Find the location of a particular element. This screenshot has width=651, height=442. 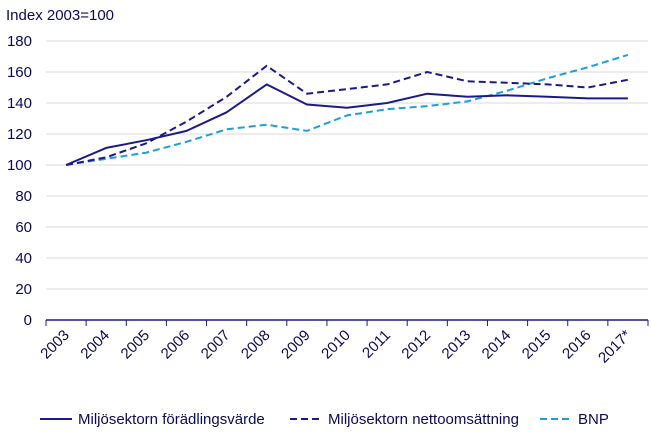

legend-label: Miljösektorn förädlingsvärde is located at coordinates (171, 419).